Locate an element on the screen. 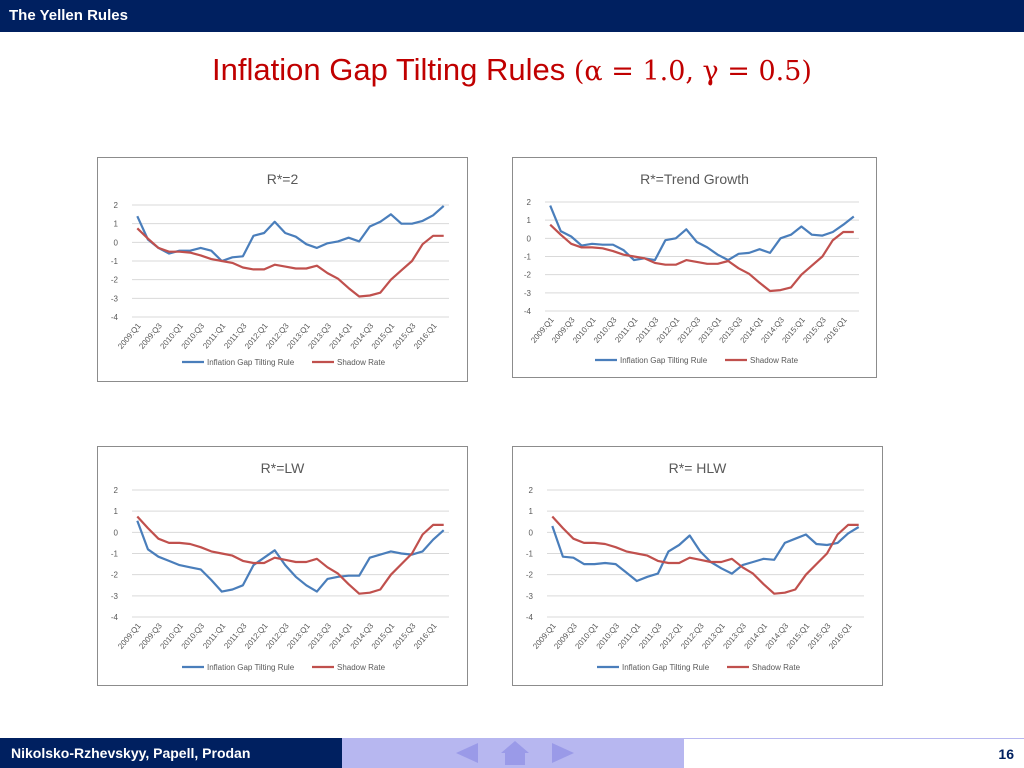 This screenshot has width=1024, height=768. slide-title-text: Inflation Gap Tilting Rules is located at coordinates (393, 69).